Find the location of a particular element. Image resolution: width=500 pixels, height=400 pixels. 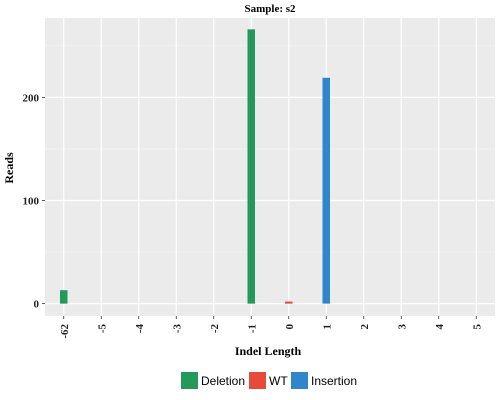

x-tick-label: -62 is located at coordinates (65, 331).